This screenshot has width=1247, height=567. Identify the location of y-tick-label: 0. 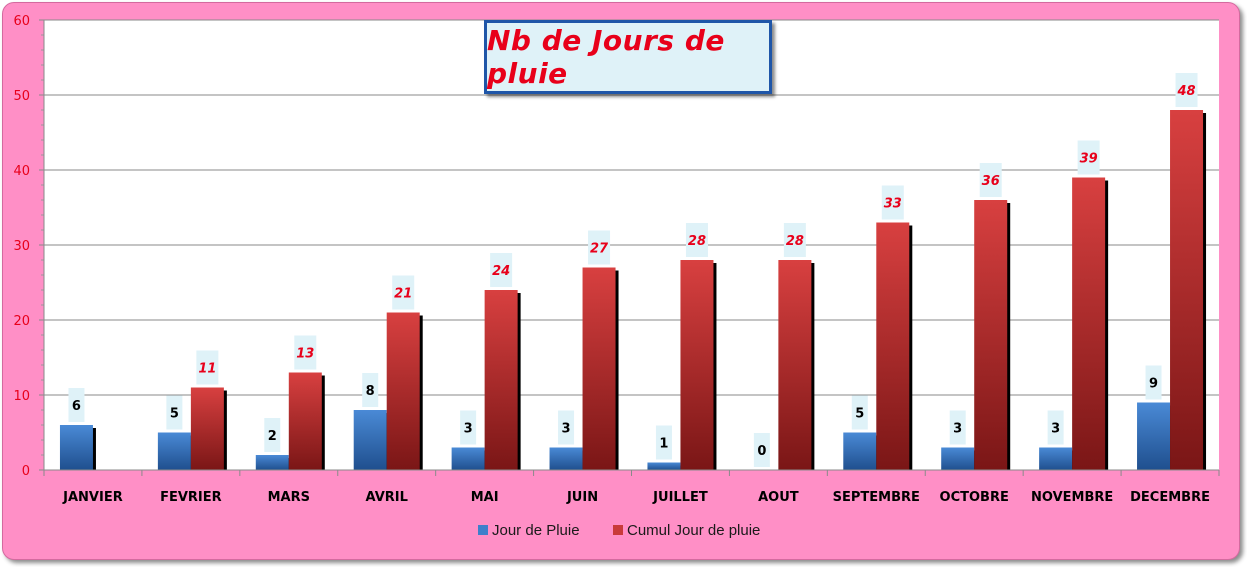
(26, 471).